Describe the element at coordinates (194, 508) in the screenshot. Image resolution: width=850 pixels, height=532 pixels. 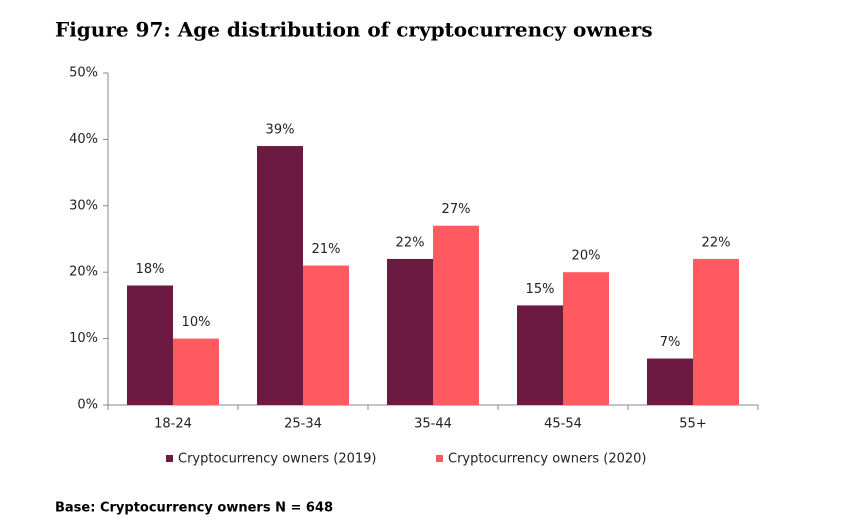
I see `footnote: Base: Cryptocurrency owners N = 648` at that location.